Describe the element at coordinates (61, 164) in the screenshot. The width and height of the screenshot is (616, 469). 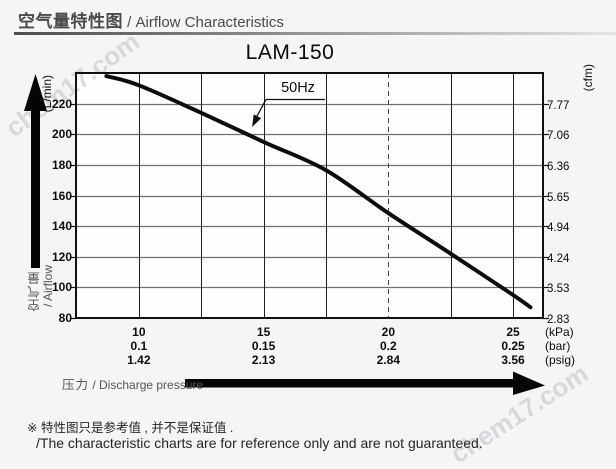
I see `y-tick-label-lmin: 180` at that location.